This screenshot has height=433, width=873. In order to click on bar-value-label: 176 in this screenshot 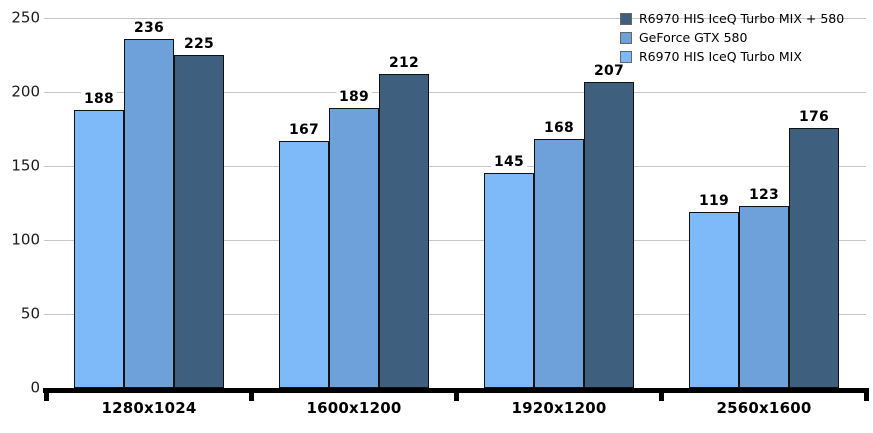, I will do `click(814, 117)`.